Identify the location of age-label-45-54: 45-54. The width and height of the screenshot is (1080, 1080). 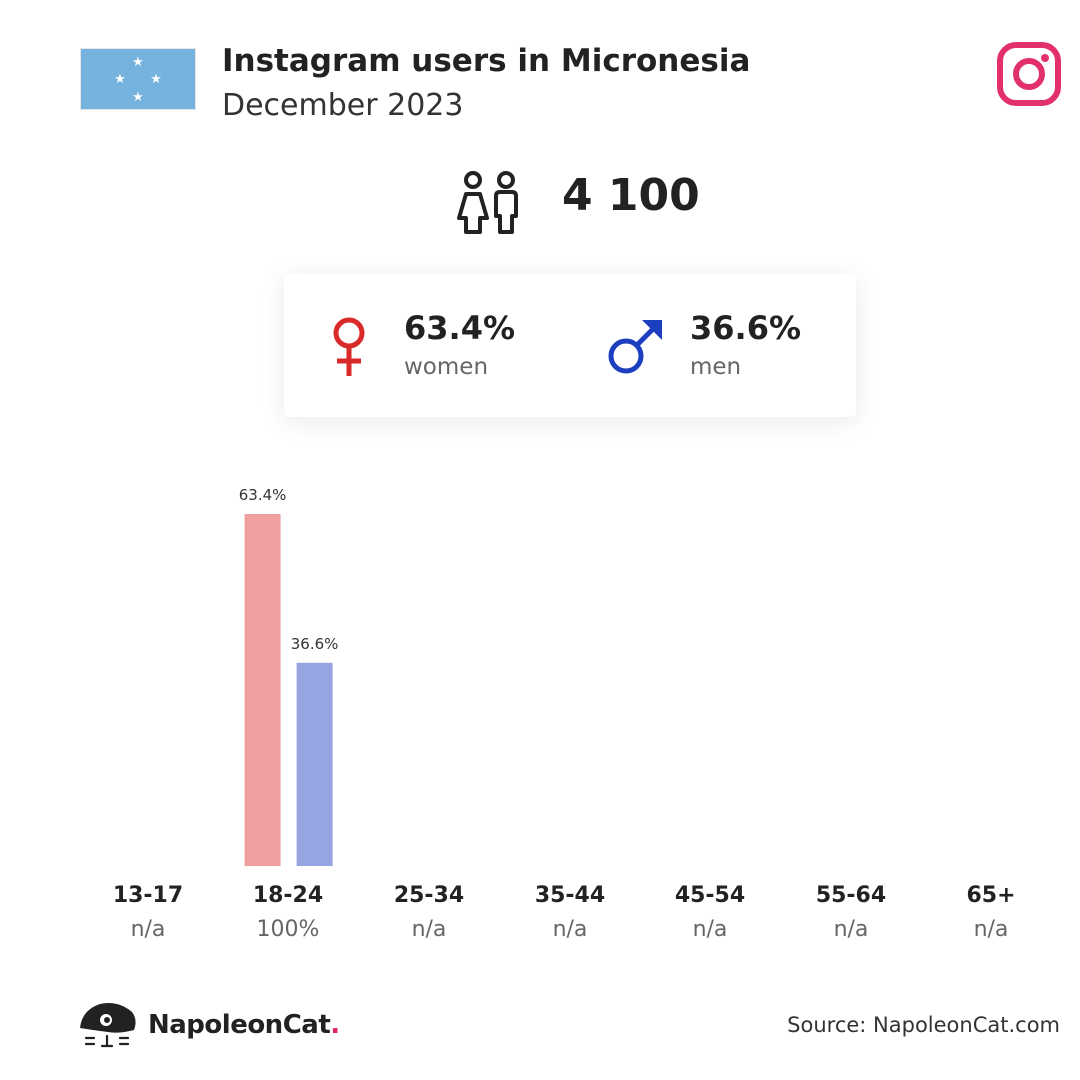
(710, 895).